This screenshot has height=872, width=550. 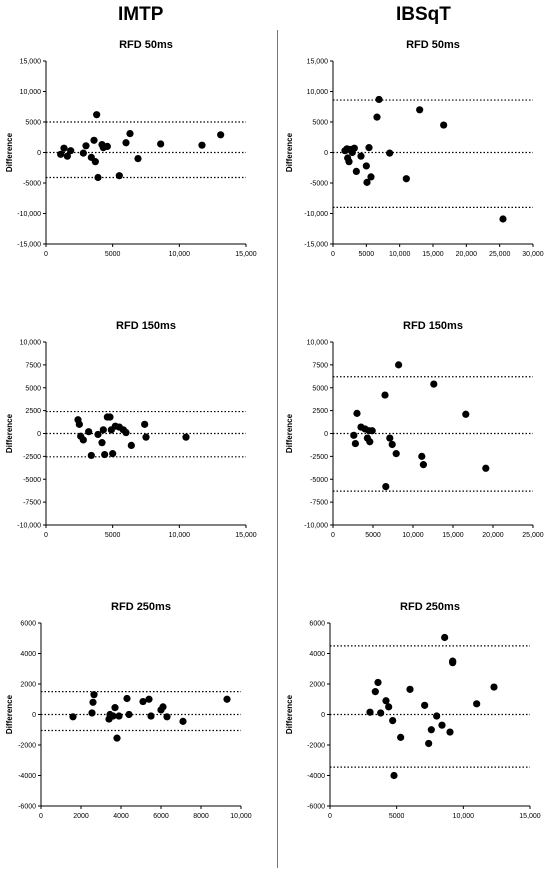 What do you see at coordinates (316, 245) in the screenshot?
I see `y-tick-label: -15,000` at bounding box center [316, 245].